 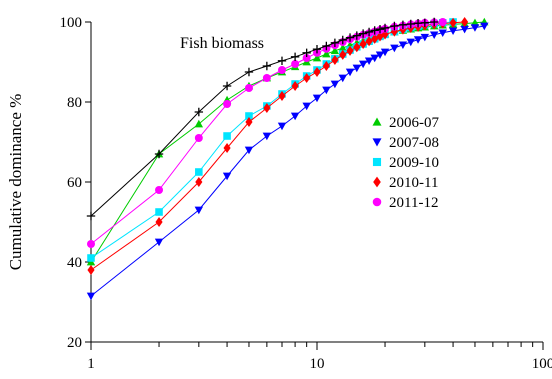 I want to click on legend-item: 2009-10, so click(x=405, y=163).